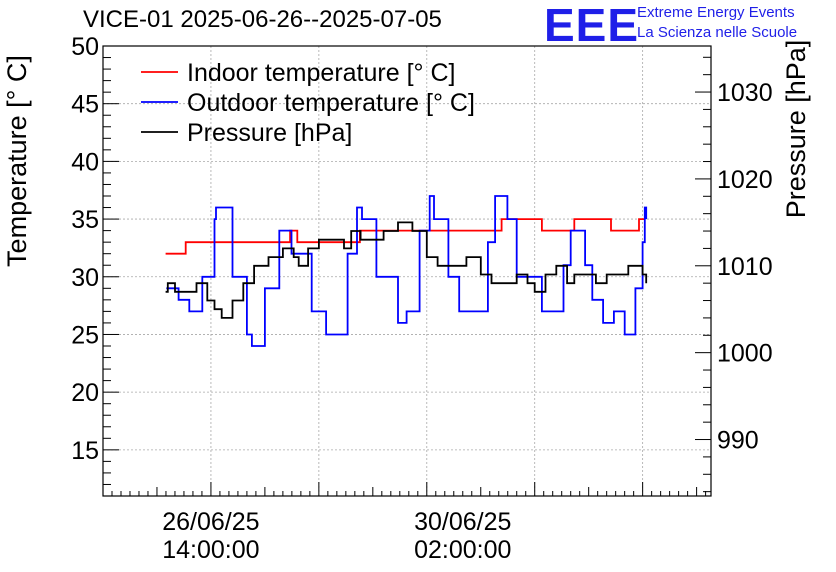 This screenshot has width=836, height=572. I want to click on y-left-tick-label: 40, so click(85, 162).